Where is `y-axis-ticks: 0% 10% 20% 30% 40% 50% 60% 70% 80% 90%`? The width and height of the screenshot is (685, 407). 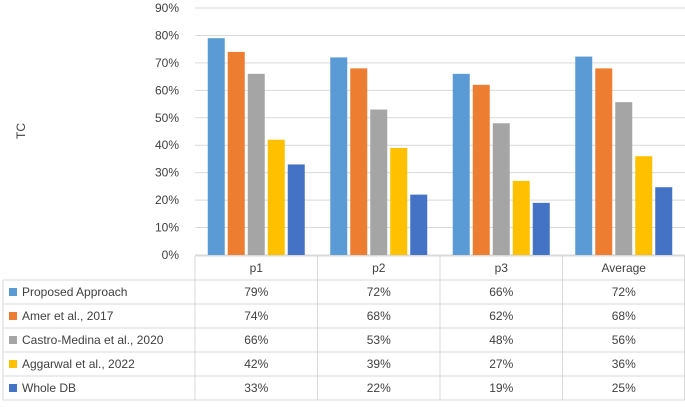
y-axis-ticks: 0% 10% 20% 30% 40% 50% 60% 70% 80% 90% is located at coordinates (167, 131).